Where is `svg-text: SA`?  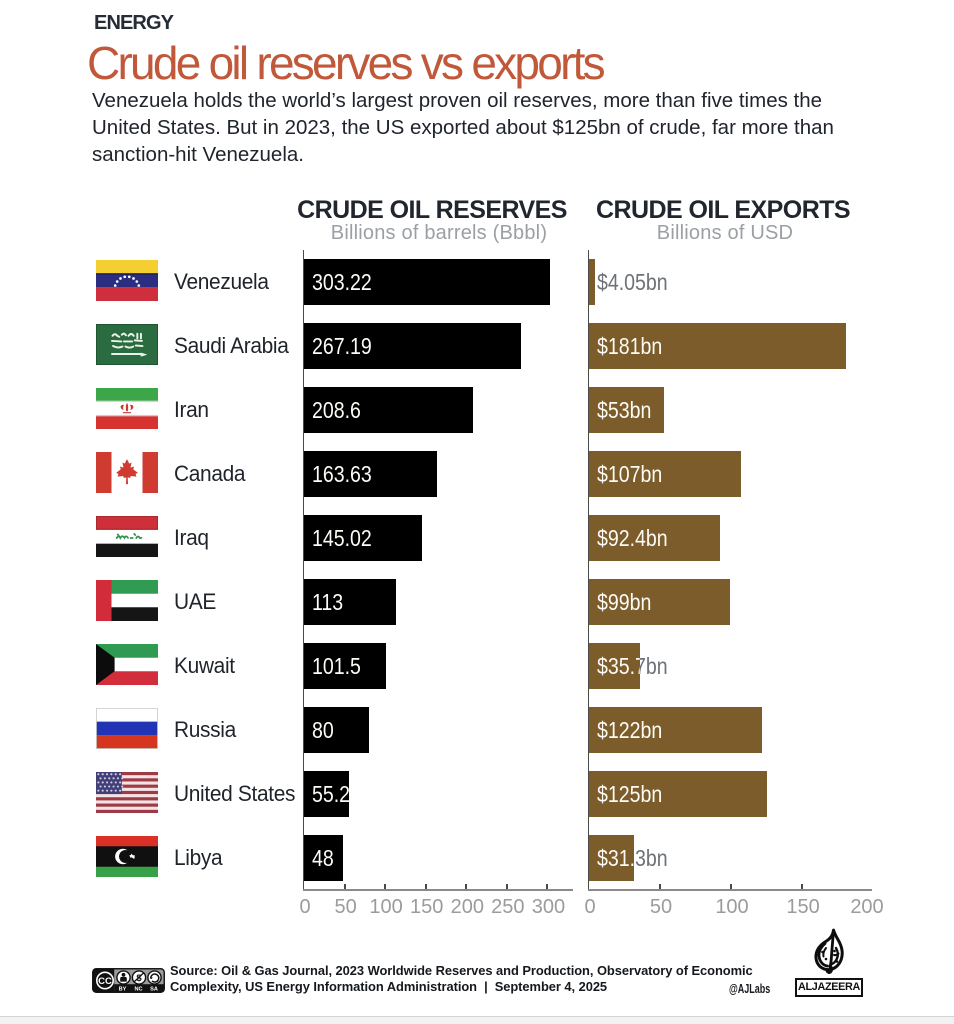 svg-text: SA is located at coordinates (154, 990).